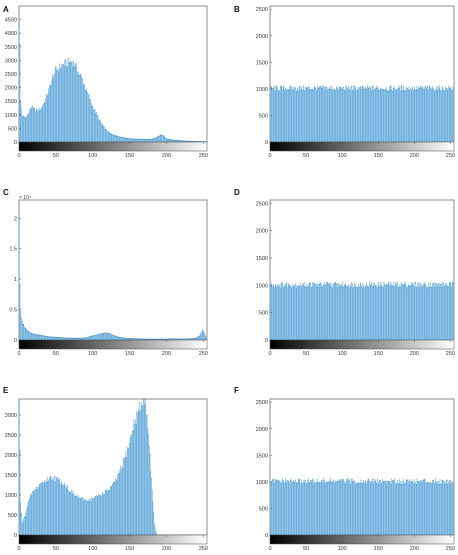 This screenshot has width=458, height=555. I want to click on x-tick-label: 100, so click(92, 354).